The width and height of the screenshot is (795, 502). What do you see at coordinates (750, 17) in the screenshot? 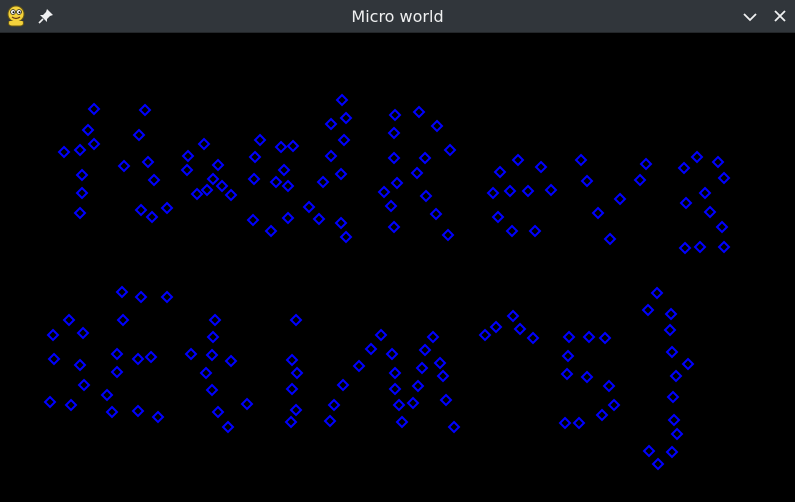
I see `chevron-down-icon` at bounding box center [750, 17].